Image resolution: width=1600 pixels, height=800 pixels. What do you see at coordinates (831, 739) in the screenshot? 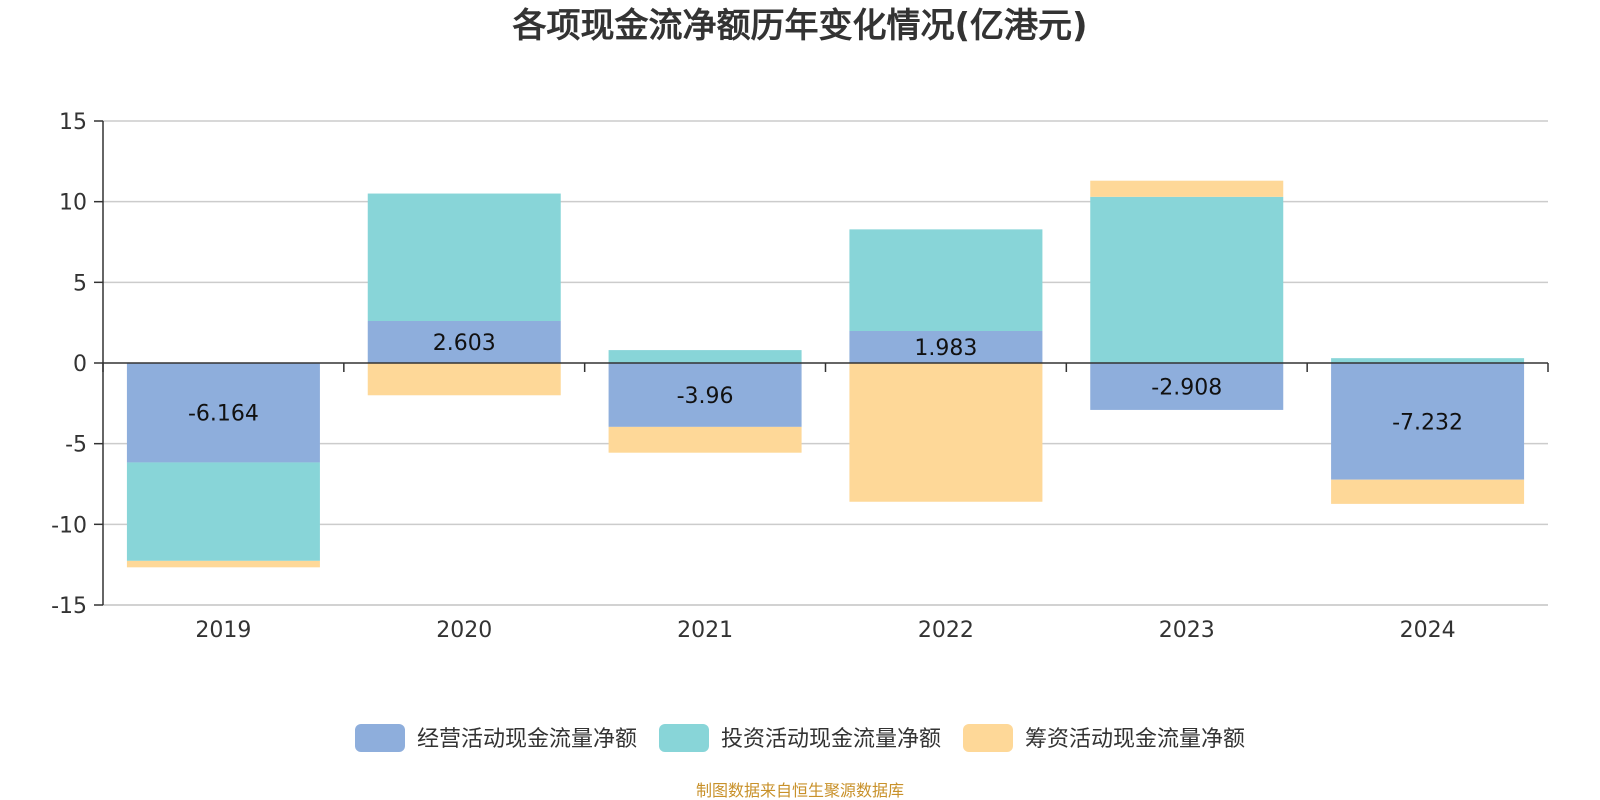
I see `legend-label-2: 投资活动现金流量净额` at bounding box center [831, 739].